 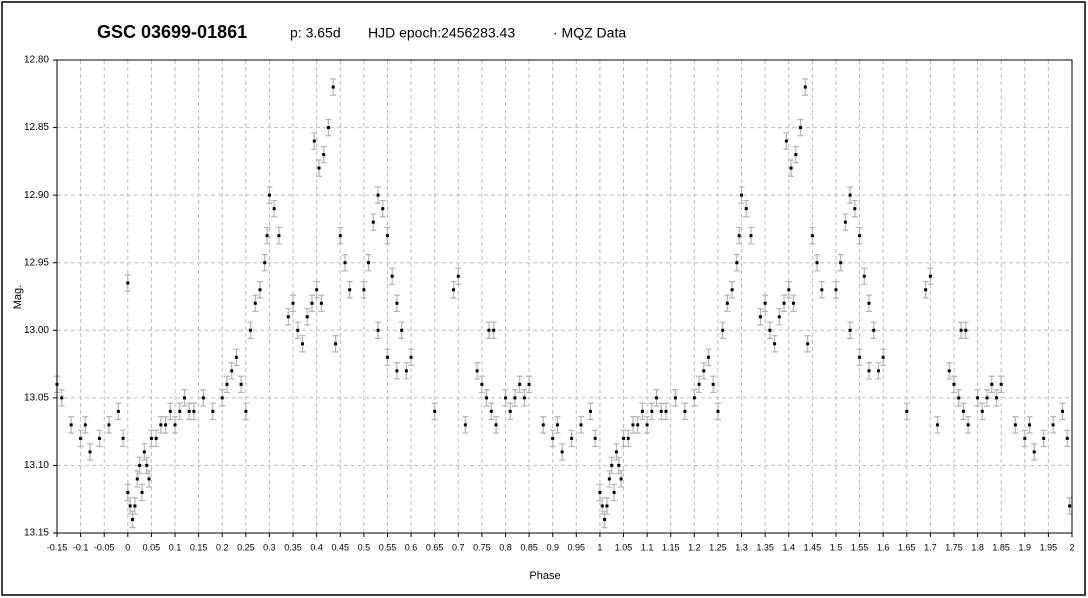 What do you see at coordinates (930, 547) in the screenshot?
I see `x-tick-label: 1.7` at bounding box center [930, 547].